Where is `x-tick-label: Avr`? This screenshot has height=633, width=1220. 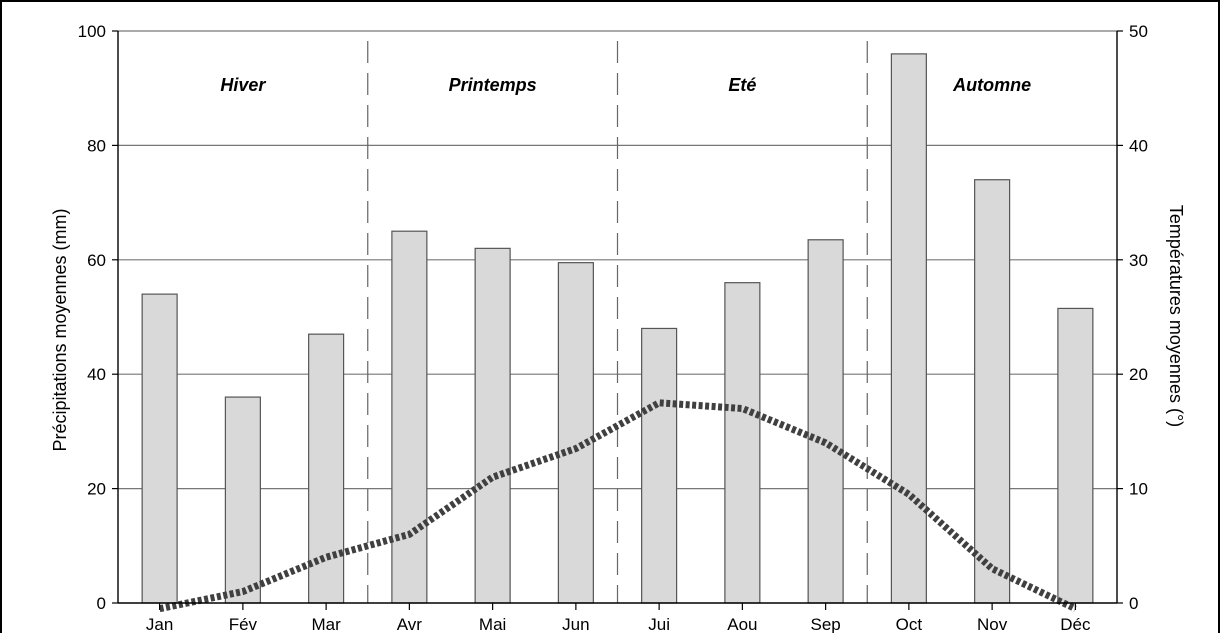
x-tick-label: Avr is located at coordinates (410, 624).